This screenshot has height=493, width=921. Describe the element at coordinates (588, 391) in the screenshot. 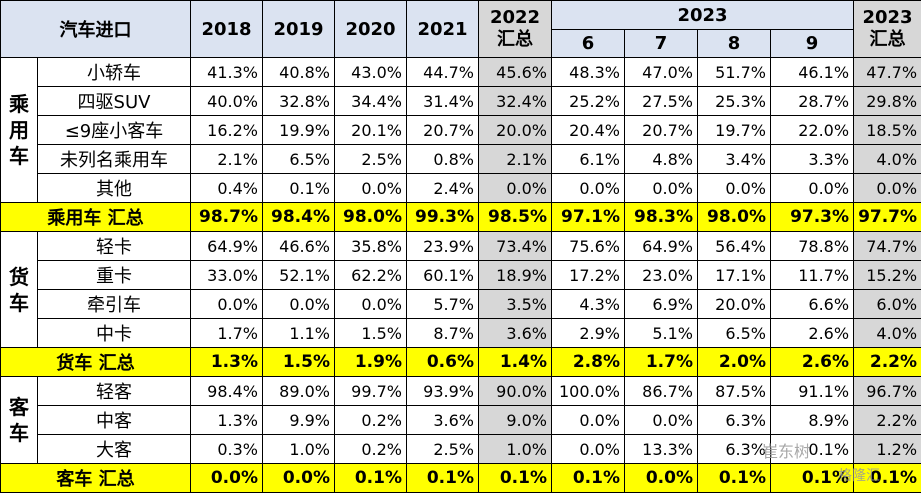

I see `value-cell: 100.0%` at that location.